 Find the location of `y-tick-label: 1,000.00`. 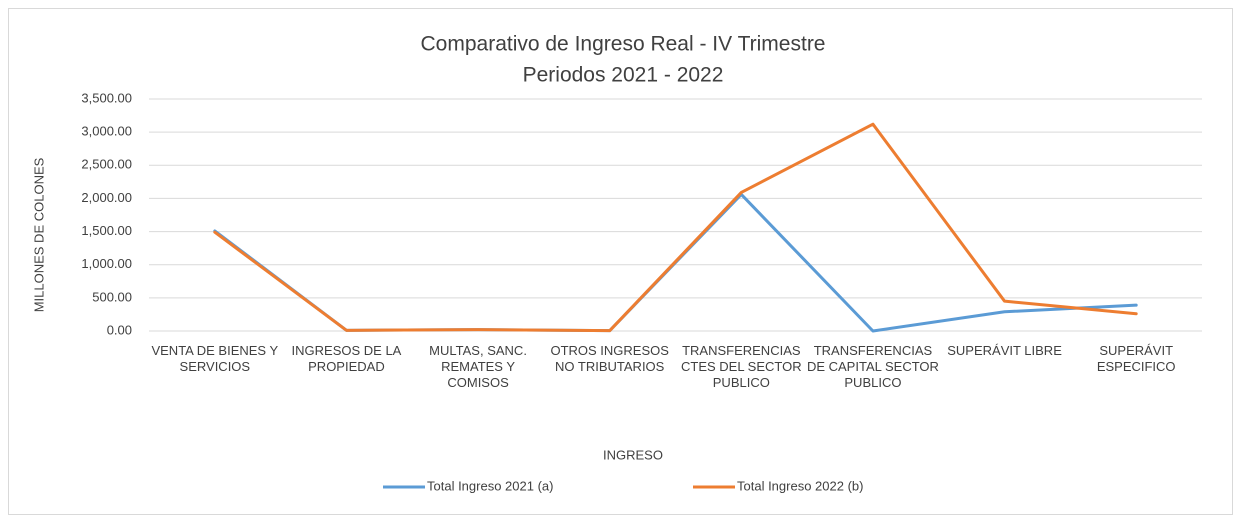

y-tick-label: 1,000.00 is located at coordinates (106, 263).